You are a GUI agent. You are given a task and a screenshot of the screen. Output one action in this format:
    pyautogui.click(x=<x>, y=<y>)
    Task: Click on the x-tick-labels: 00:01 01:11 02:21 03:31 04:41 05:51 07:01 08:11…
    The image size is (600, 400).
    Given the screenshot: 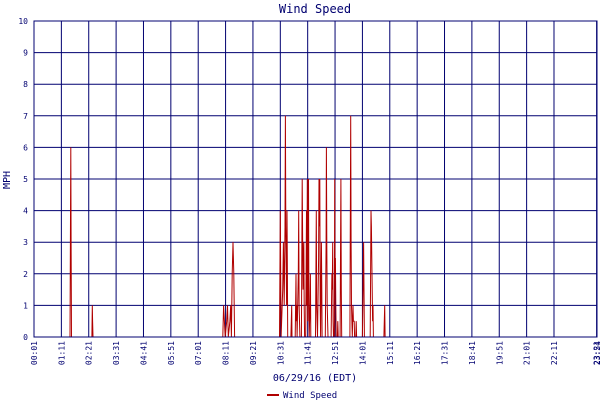 What is the action you would take?
    pyautogui.click(x=315, y=353)
    